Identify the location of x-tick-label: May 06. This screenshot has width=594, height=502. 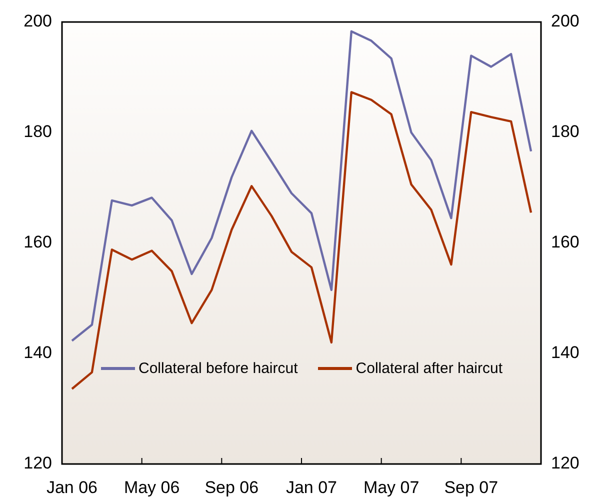
(152, 487).